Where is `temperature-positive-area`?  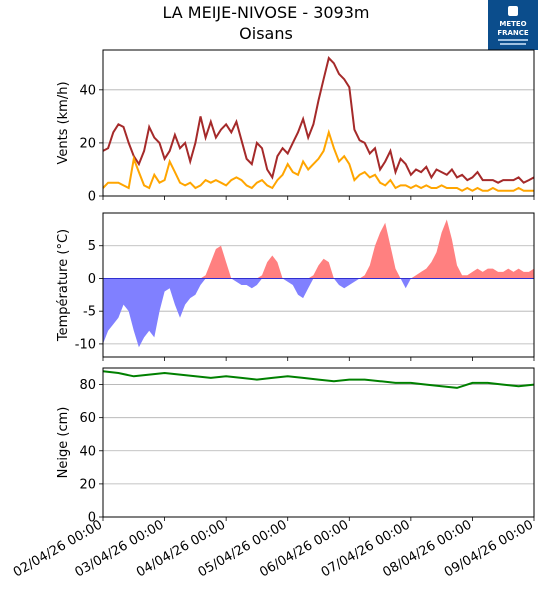 temperature-positive-area is located at coordinates (318, 249).